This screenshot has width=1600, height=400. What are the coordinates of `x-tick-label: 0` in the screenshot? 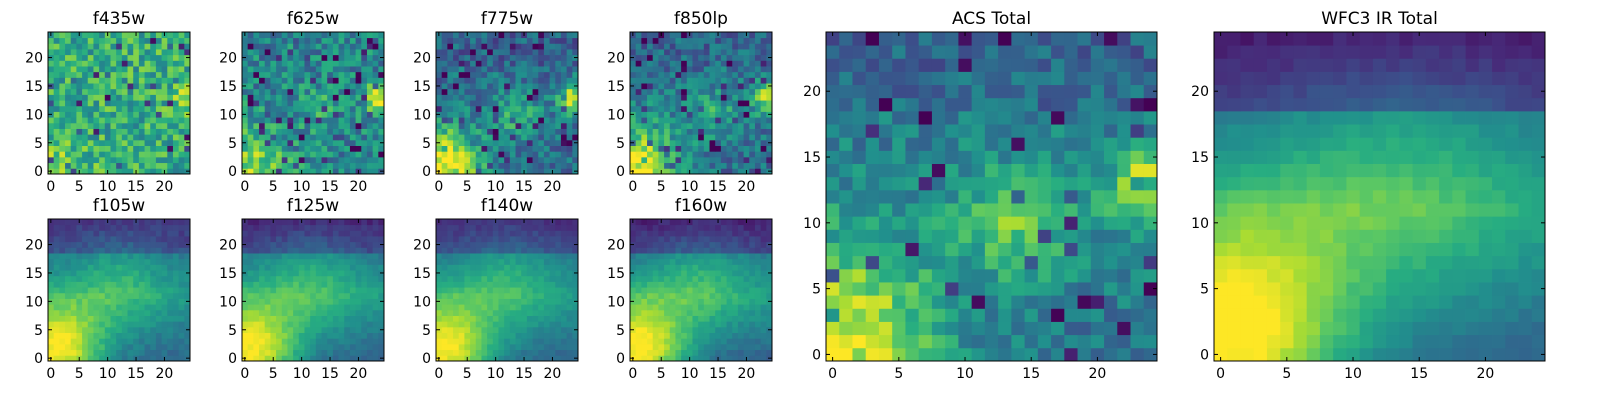 It's located at (632, 187).